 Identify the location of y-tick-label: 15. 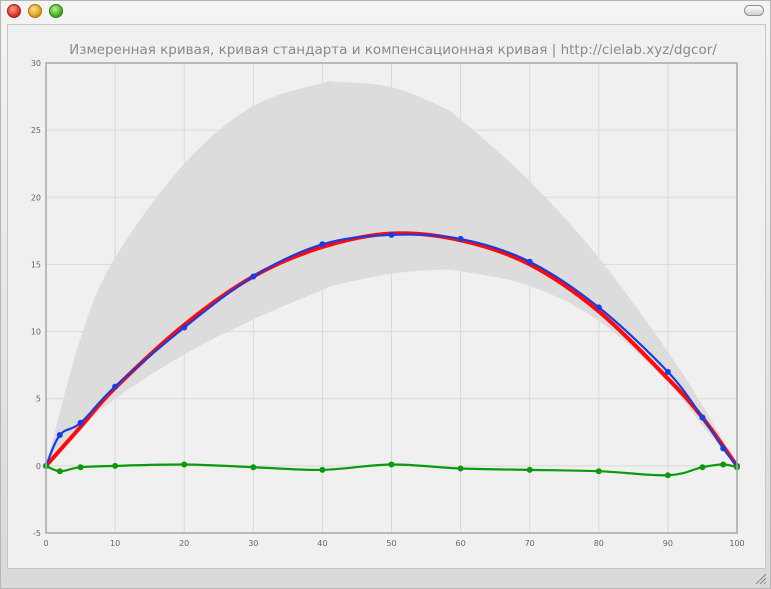
(36, 264).